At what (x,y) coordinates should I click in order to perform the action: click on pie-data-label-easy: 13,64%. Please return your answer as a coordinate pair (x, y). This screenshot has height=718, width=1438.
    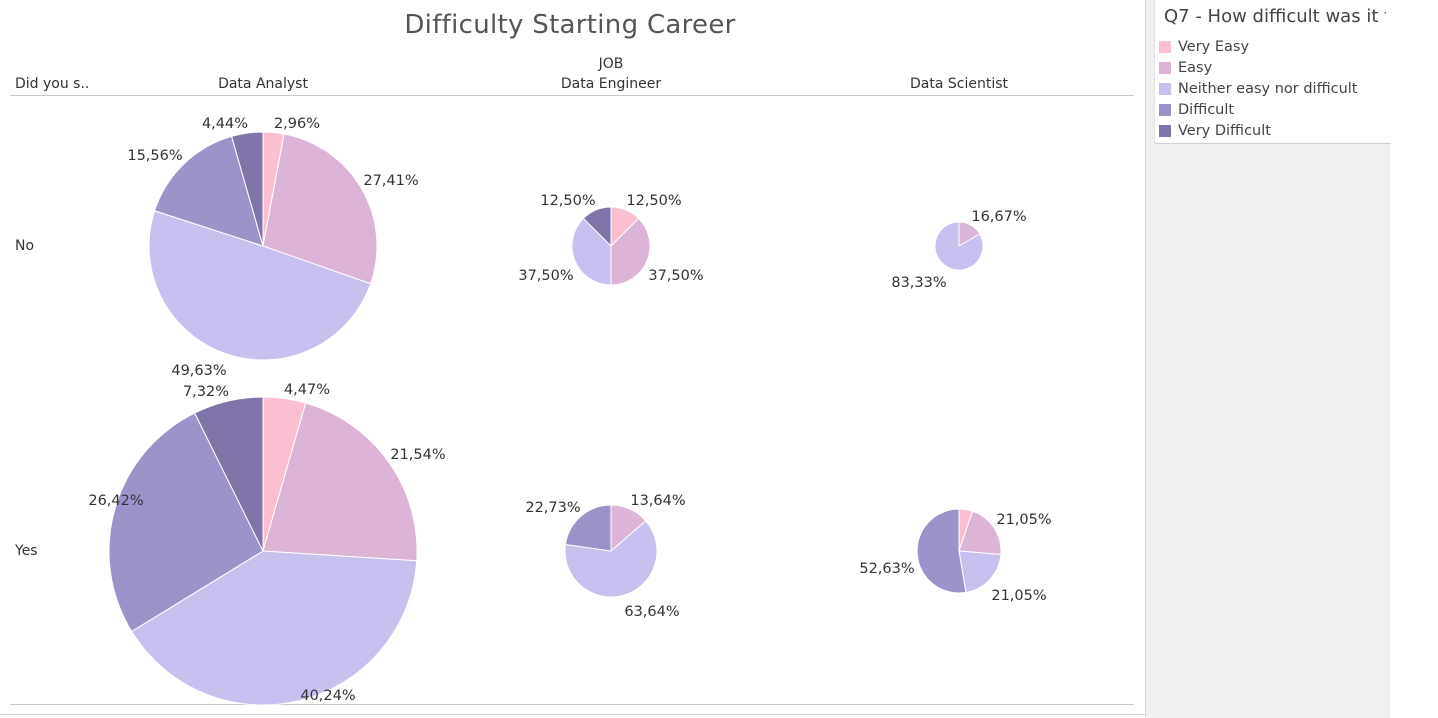
    Looking at the image, I should click on (657, 501).